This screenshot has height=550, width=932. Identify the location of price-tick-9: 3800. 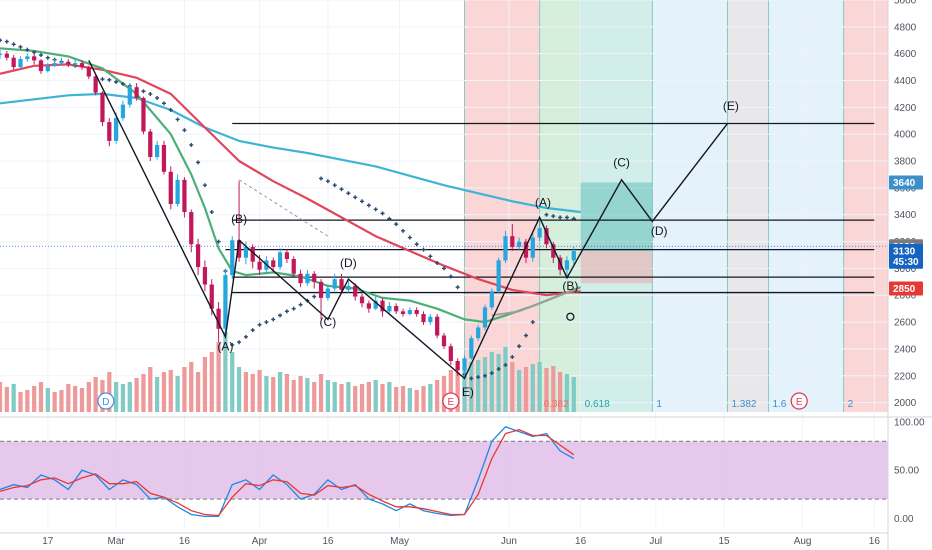
(905, 162).